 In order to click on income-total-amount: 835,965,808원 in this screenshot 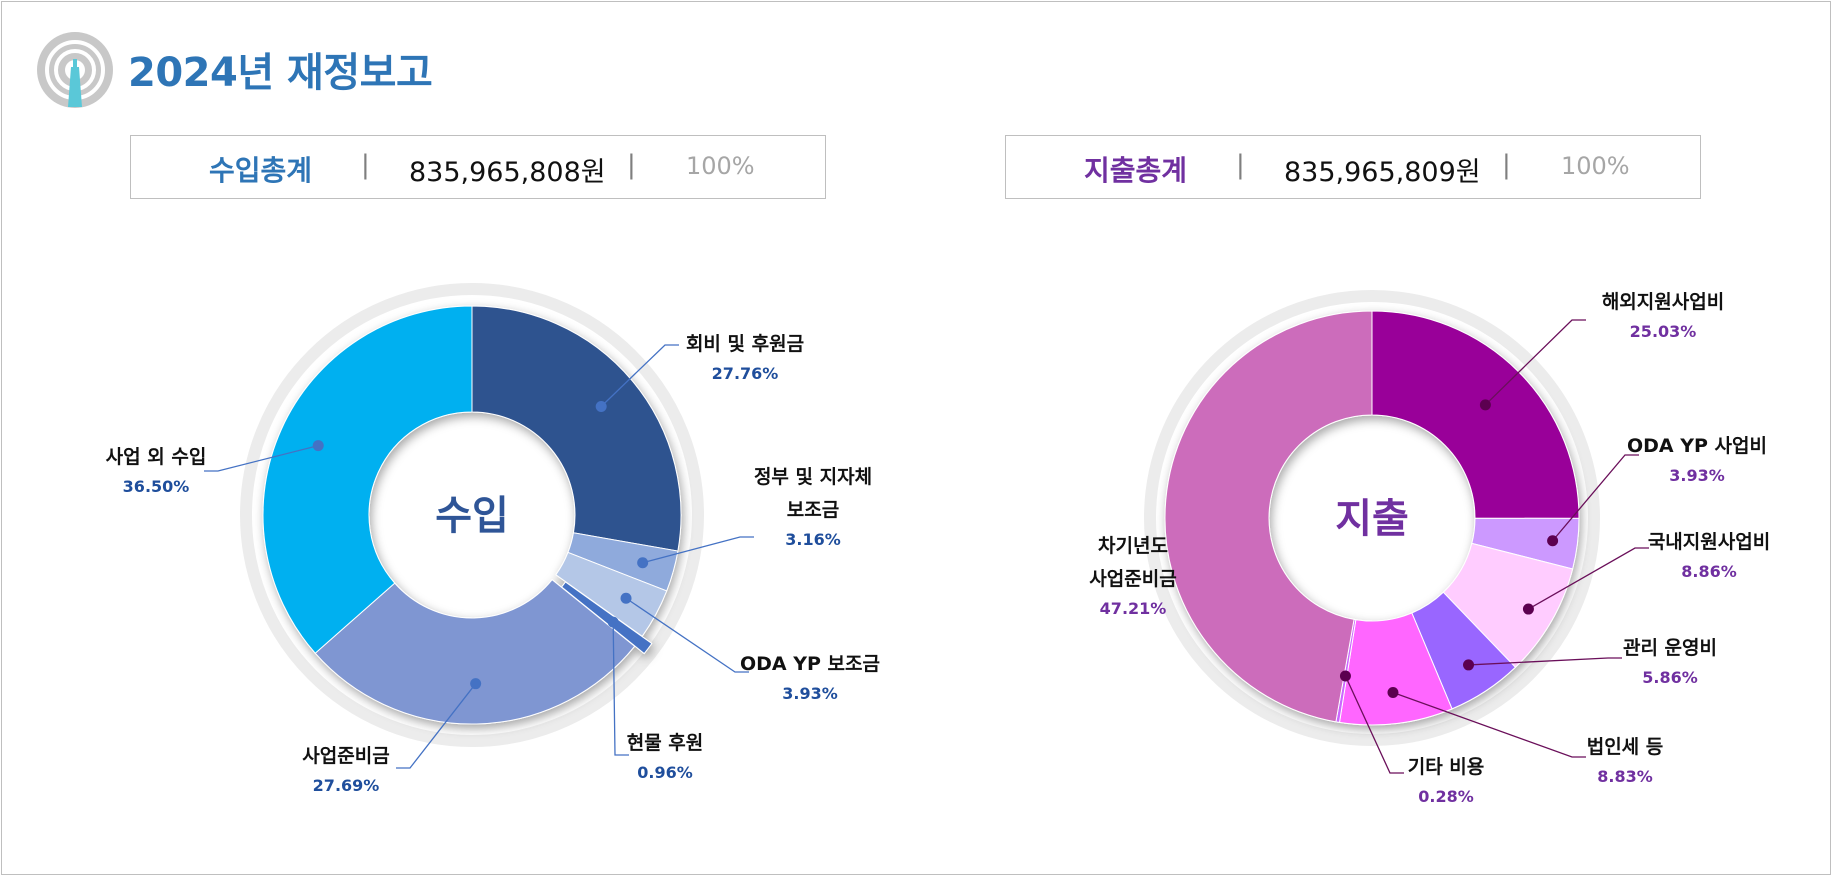, I will do `click(507, 172)`.